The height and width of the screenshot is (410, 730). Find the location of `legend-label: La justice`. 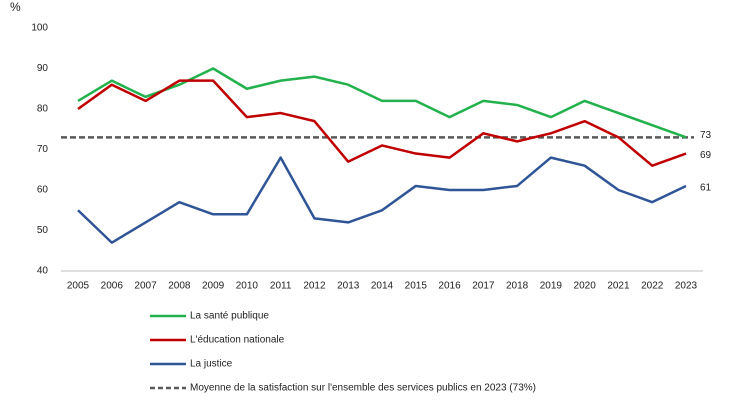

legend-label: La justice is located at coordinates (211, 364).